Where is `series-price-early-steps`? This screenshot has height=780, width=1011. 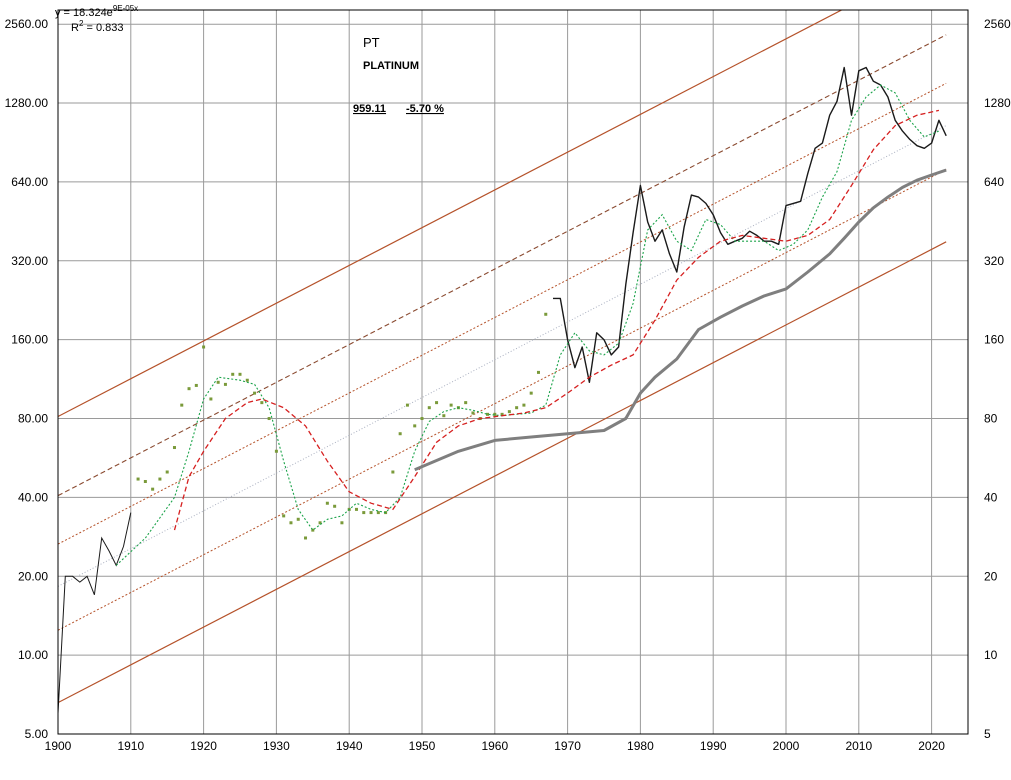
series-price-early-steps is located at coordinates (95, 613).